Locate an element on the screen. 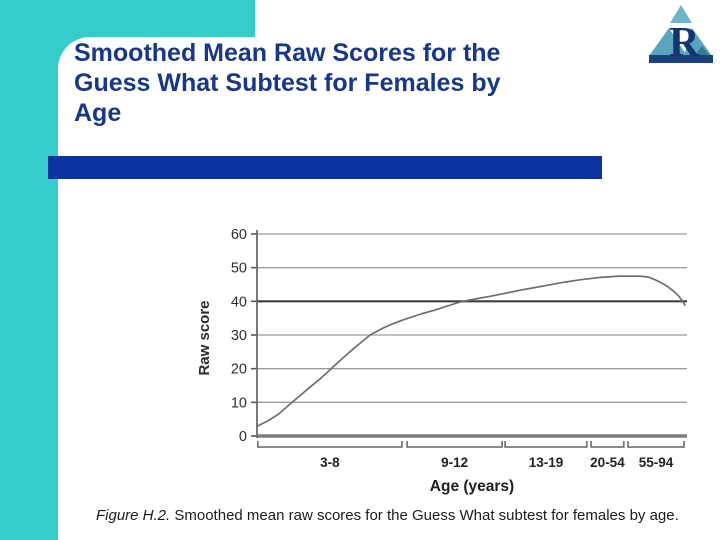  x-category-label: 9-12 is located at coordinates (454, 462).